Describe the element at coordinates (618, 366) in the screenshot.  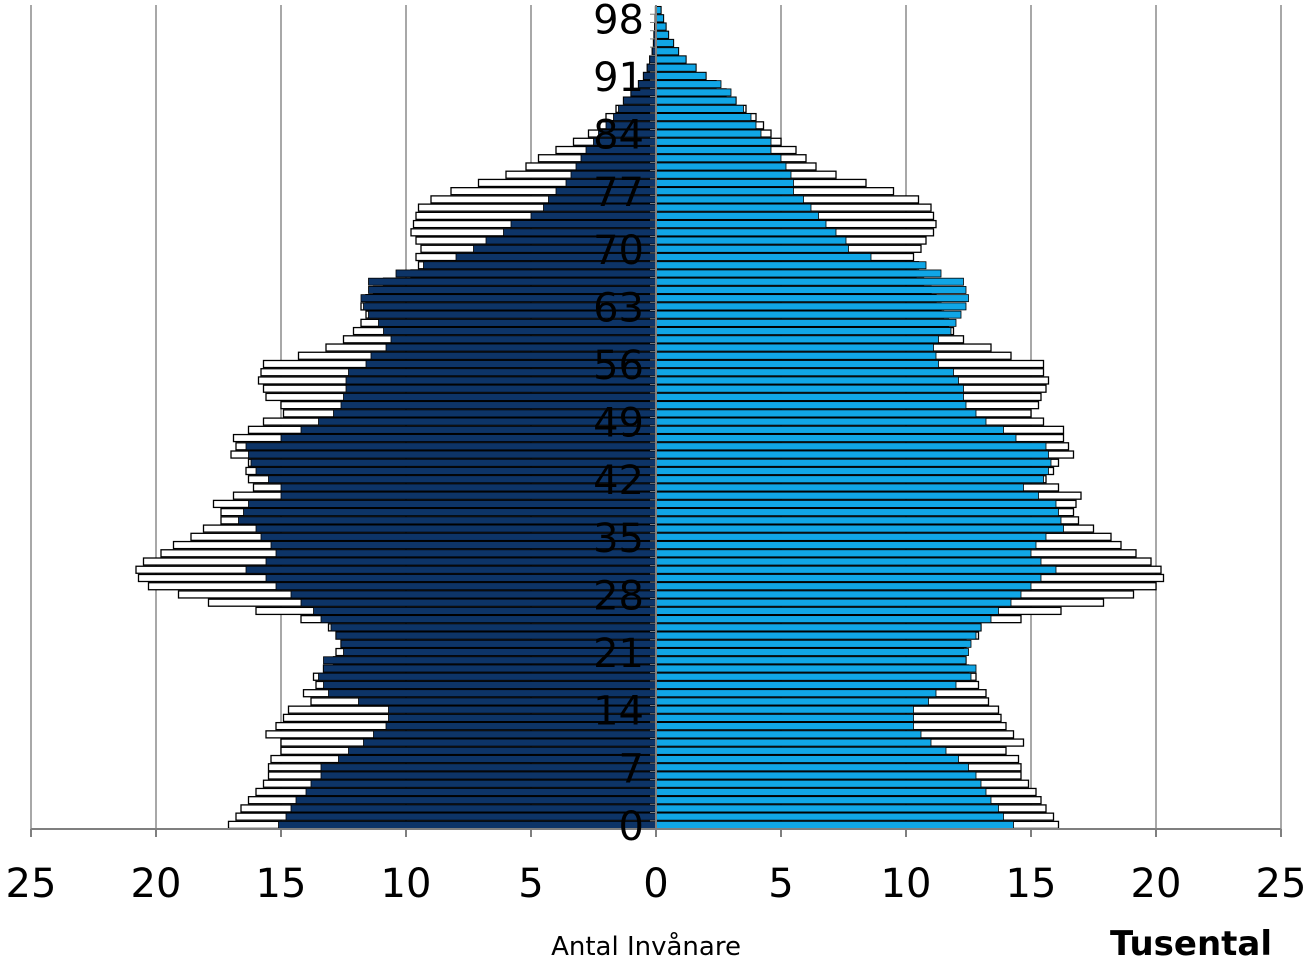
I see `age-label: 56` at that location.